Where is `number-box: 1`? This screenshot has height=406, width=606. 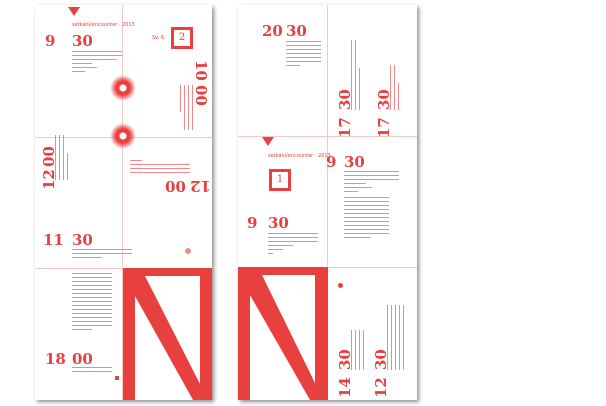
number-box: 1 is located at coordinates (280, 180).